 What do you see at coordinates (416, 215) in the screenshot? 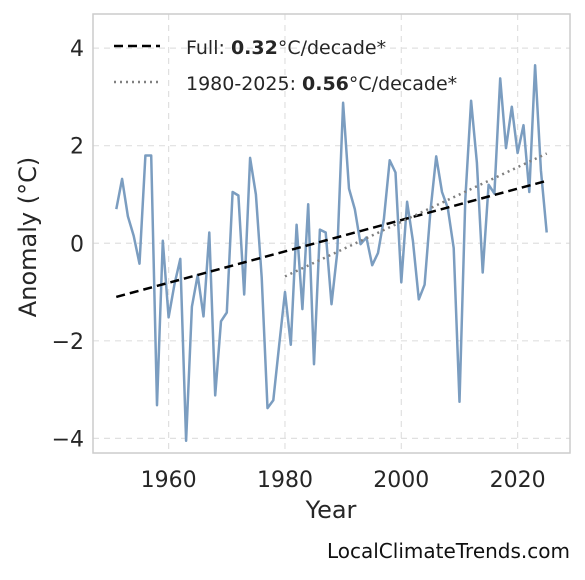
I see `recent-trend-line` at bounding box center [416, 215].